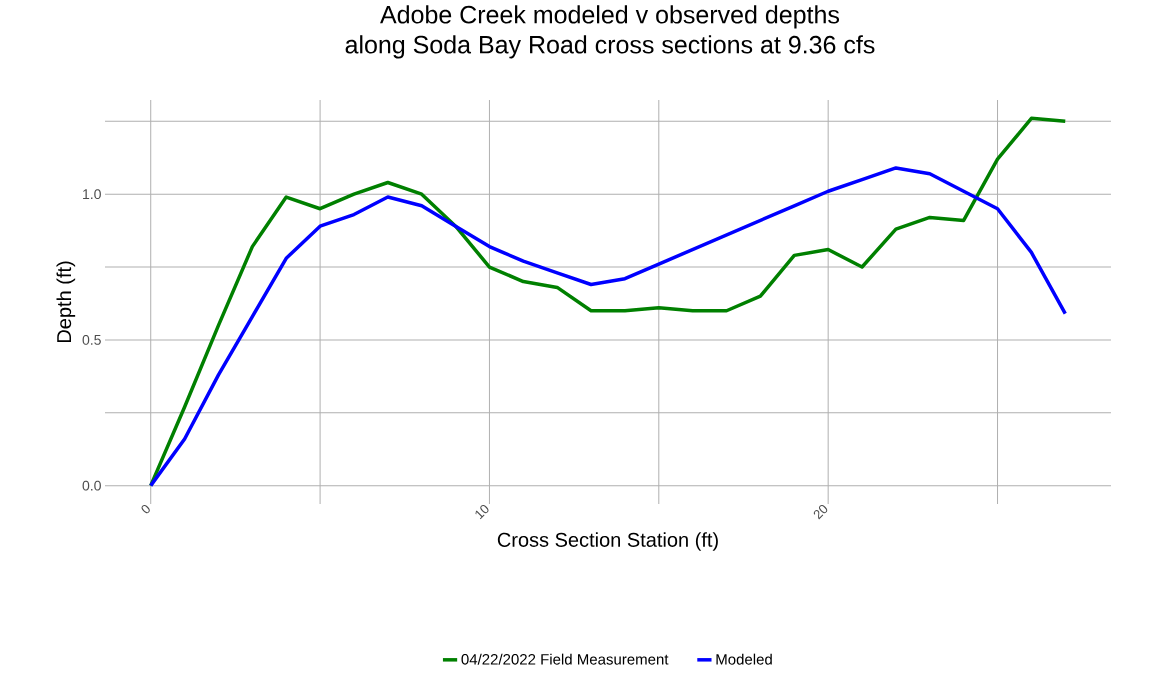 This screenshot has width=1157, height=673. Describe the element at coordinates (744, 659) in the screenshot. I see `legend-label: Modeled` at that location.